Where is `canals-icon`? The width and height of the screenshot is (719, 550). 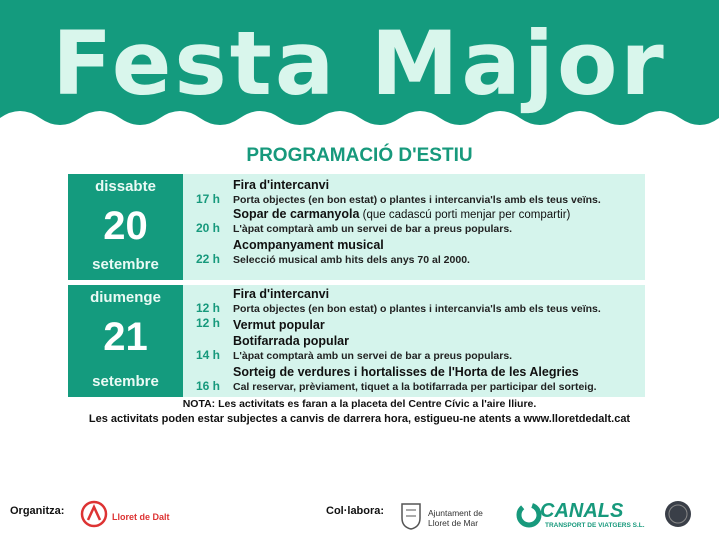
canals-icon is located at coordinates (529, 515).